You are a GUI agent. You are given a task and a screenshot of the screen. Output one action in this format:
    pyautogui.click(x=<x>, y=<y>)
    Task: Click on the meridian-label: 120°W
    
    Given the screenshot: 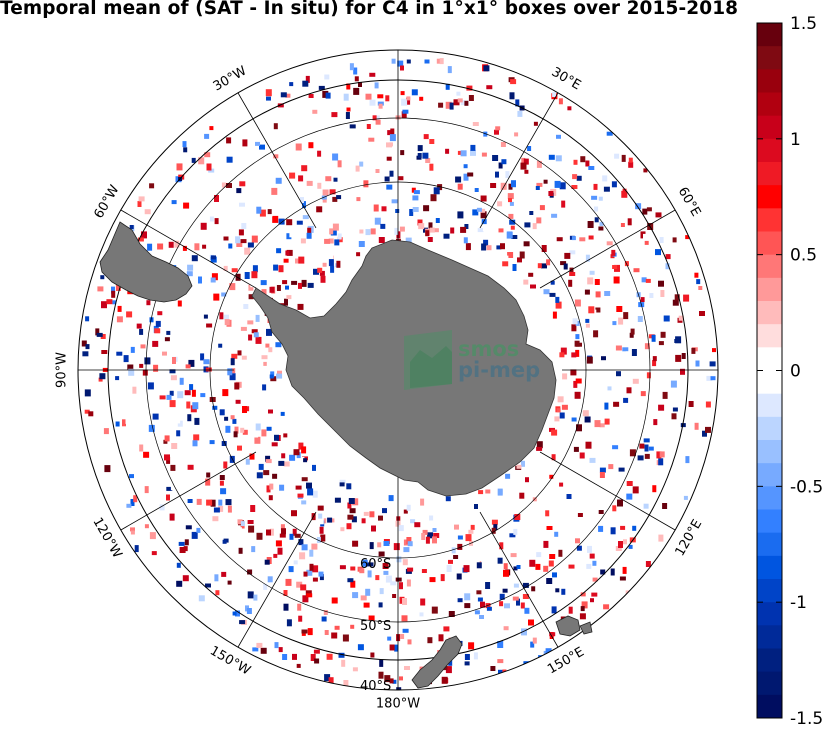 What is the action you would take?
    pyautogui.click(x=106, y=538)
    